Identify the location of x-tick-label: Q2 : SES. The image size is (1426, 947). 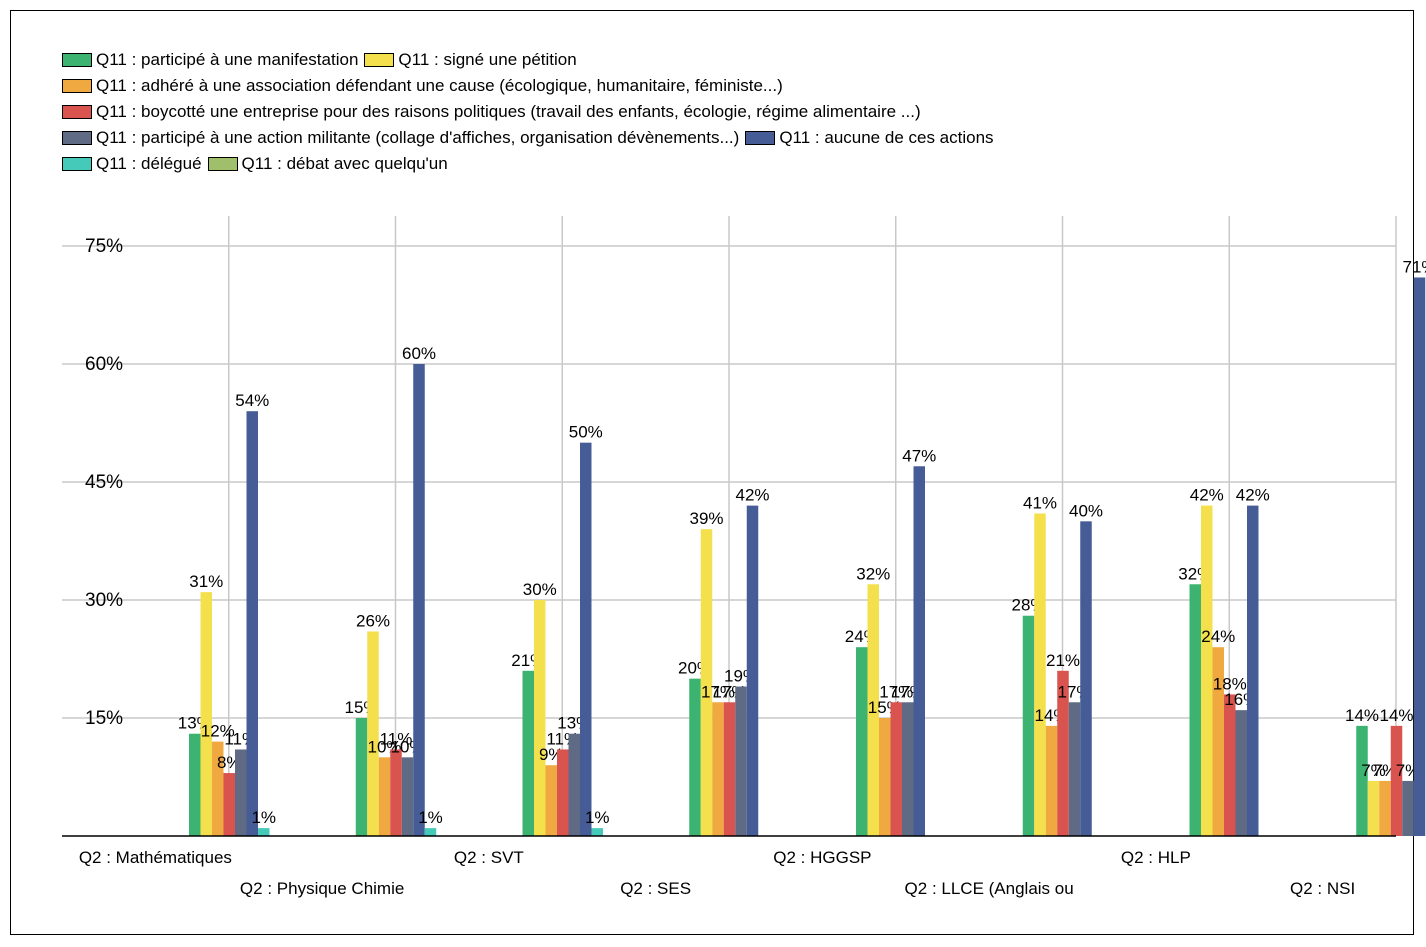
(655, 888).